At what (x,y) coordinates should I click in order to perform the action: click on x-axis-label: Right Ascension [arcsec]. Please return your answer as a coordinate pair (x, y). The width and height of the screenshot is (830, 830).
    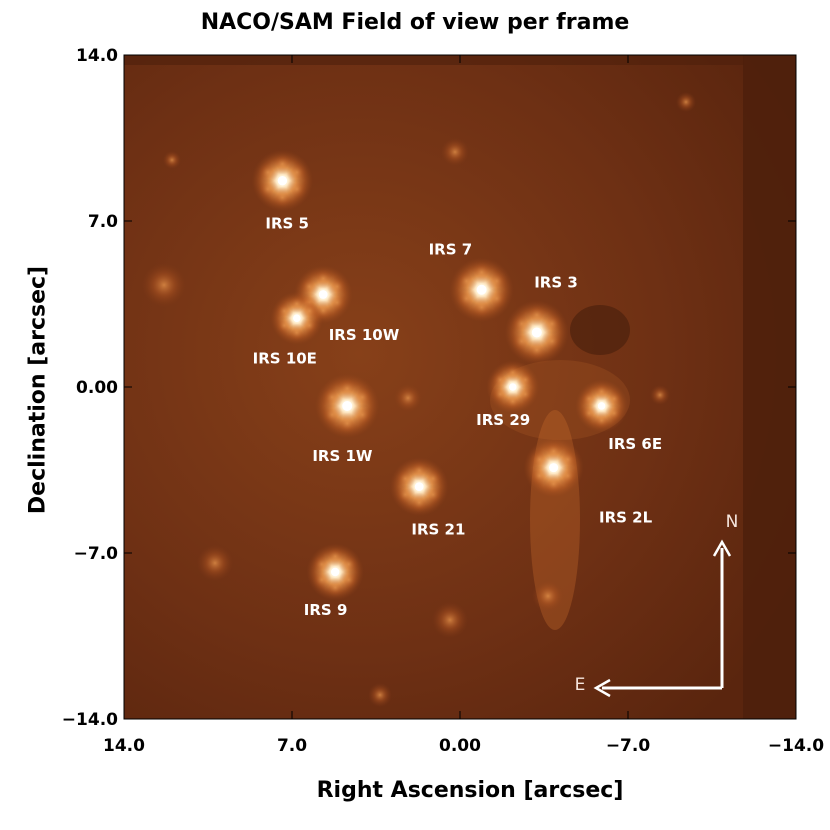
    Looking at the image, I should click on (470, 790).